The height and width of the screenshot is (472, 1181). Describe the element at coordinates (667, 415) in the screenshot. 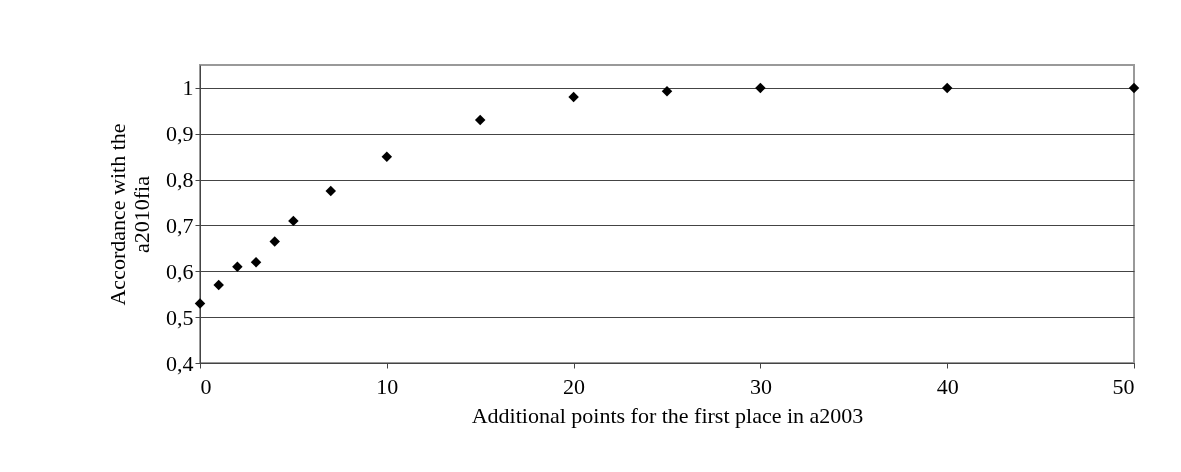

I see `x-axis-title: Additional points for the first place in a2003` at that location.